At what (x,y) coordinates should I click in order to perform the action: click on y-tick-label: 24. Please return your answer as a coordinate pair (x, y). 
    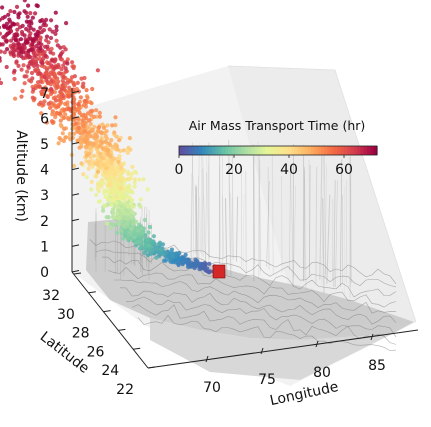
    Looking at the image, I should click on (110, 371).